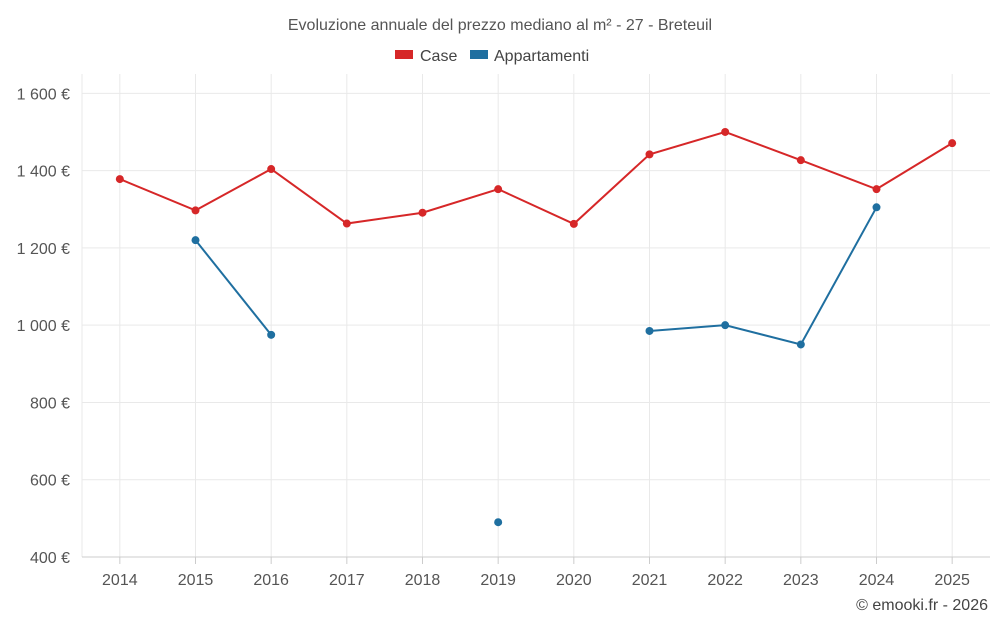  What do you see at coordinates (574, 580) in the screenshot?
I see `x-tick-label: 2020` at bounding box center [574, 580].